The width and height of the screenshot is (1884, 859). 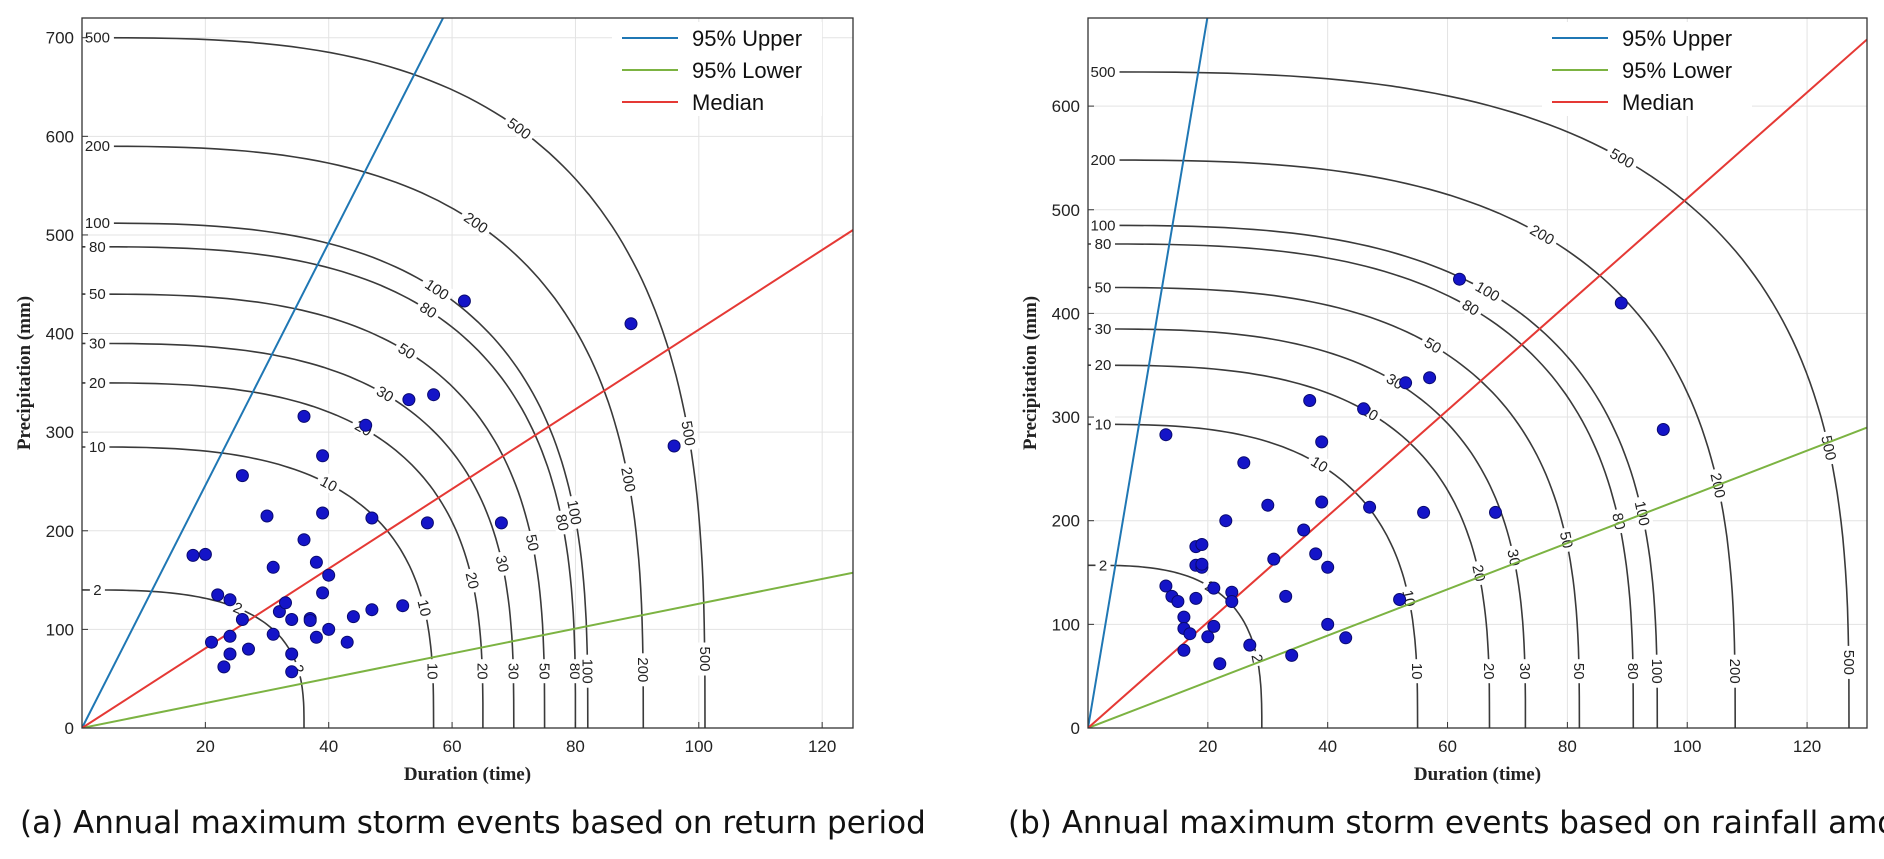 I want to click on y-tick-label: 400, so click(x=60, y=334).